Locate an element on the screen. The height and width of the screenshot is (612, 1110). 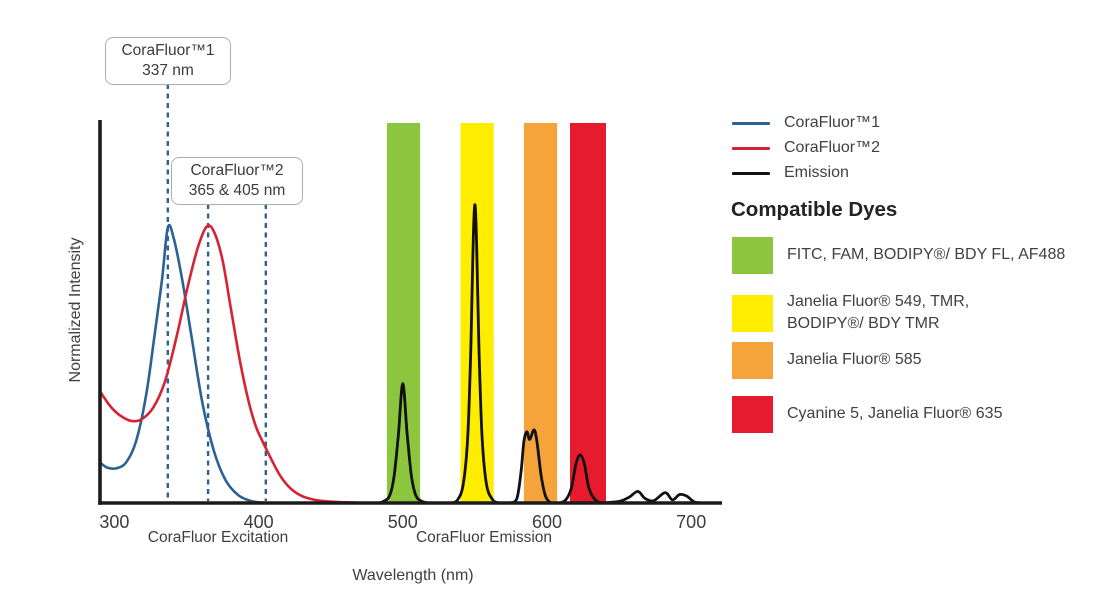
dye-row-green: FITC, FAM, BODIPY®/ BDY FL, AF488 is located at coordinates (898, 255).